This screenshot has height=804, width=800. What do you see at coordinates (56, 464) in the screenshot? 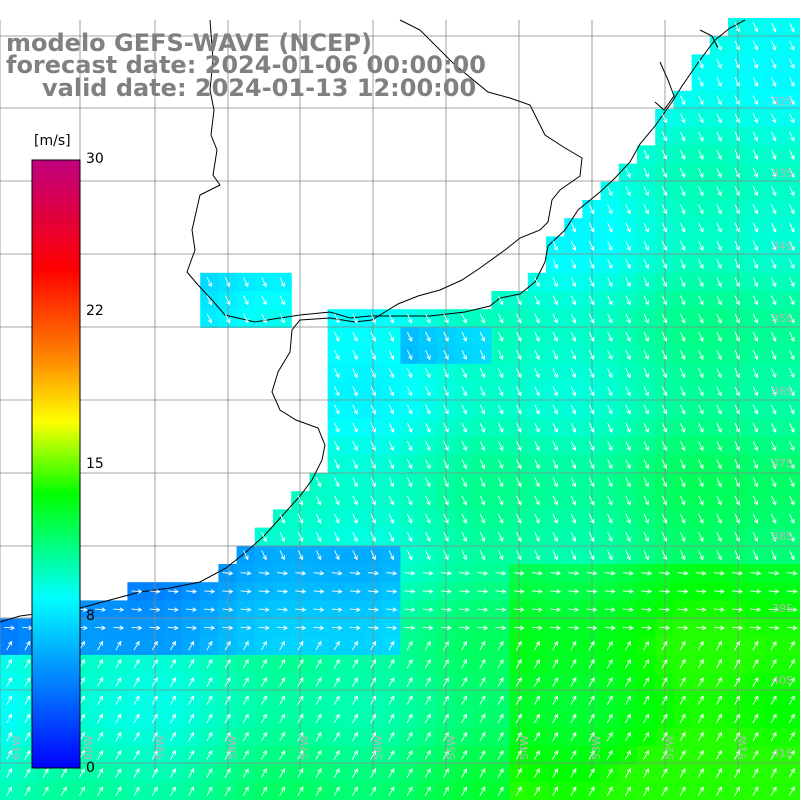
I see `colorbar` at bounding box center [56, 464].